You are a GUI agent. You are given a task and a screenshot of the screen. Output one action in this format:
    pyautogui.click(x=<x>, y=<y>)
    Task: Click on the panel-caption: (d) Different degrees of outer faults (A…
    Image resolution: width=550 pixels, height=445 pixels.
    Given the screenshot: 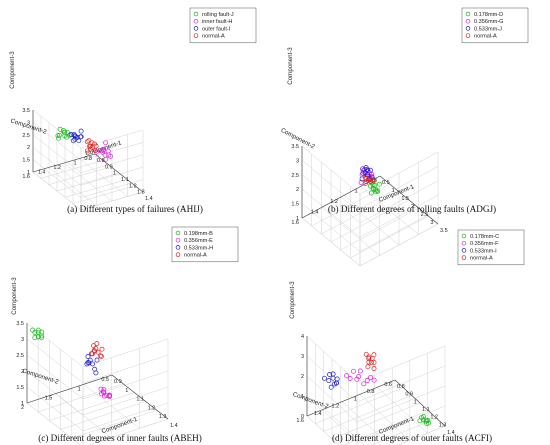 What is the action you would take?
    pyautogui.click(x=412, y=438)
    